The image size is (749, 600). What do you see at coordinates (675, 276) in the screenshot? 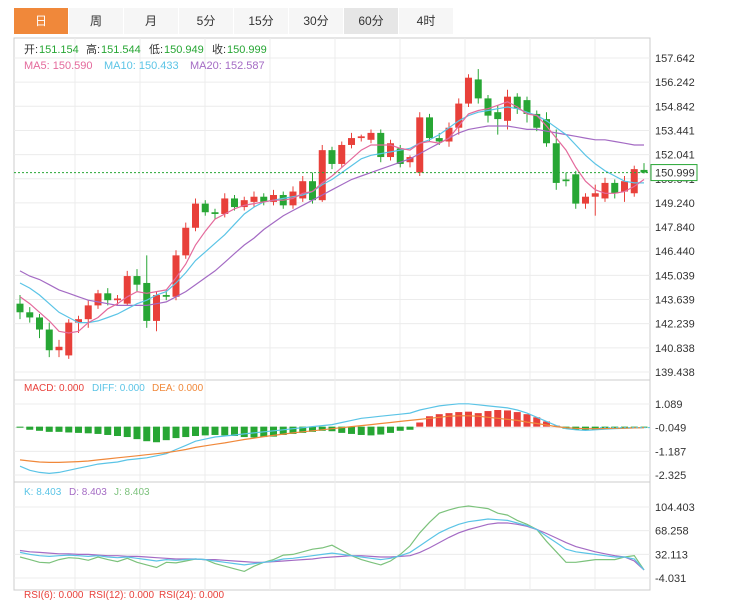
I see `y-tick-label: 145.039` at bounding box center [675, 276].